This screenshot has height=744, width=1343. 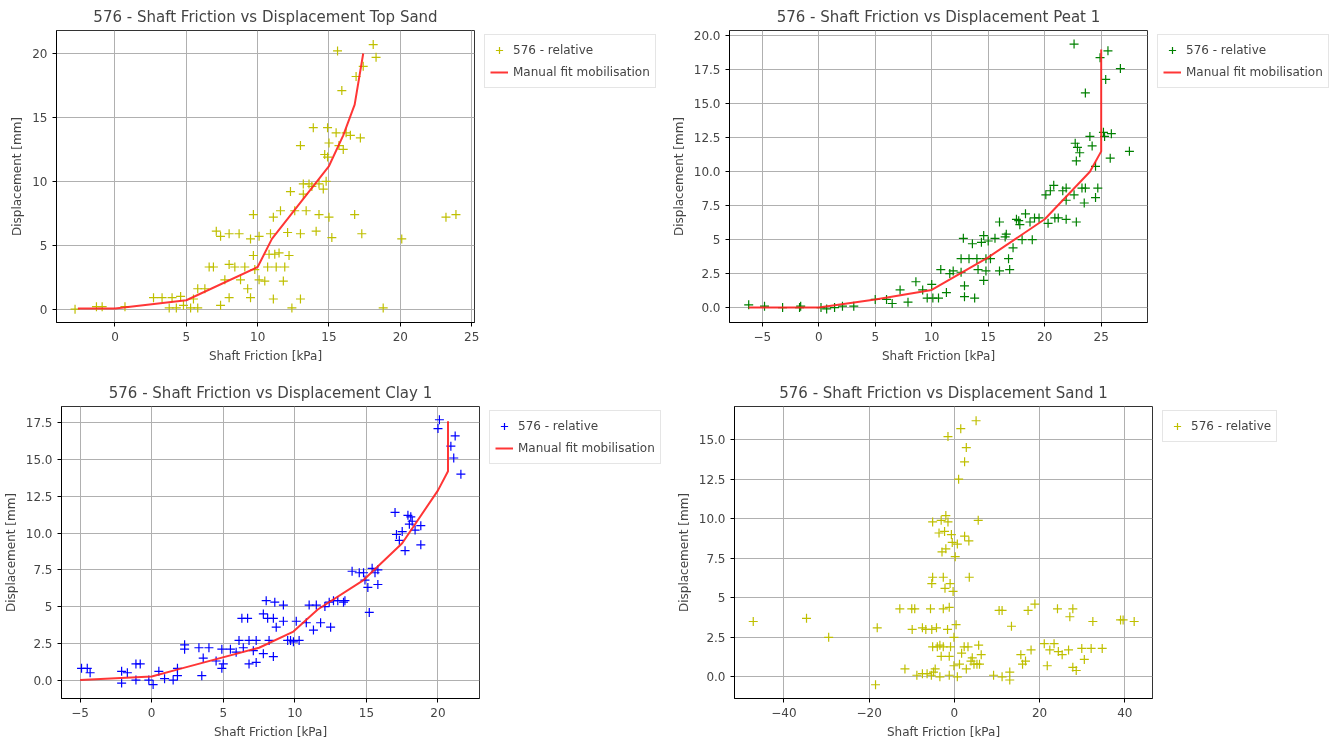 What do you see at coordinates (707, 36) in the screenshot?
I see `y-tick-label: 20.0` at bounding box center [707, 36].